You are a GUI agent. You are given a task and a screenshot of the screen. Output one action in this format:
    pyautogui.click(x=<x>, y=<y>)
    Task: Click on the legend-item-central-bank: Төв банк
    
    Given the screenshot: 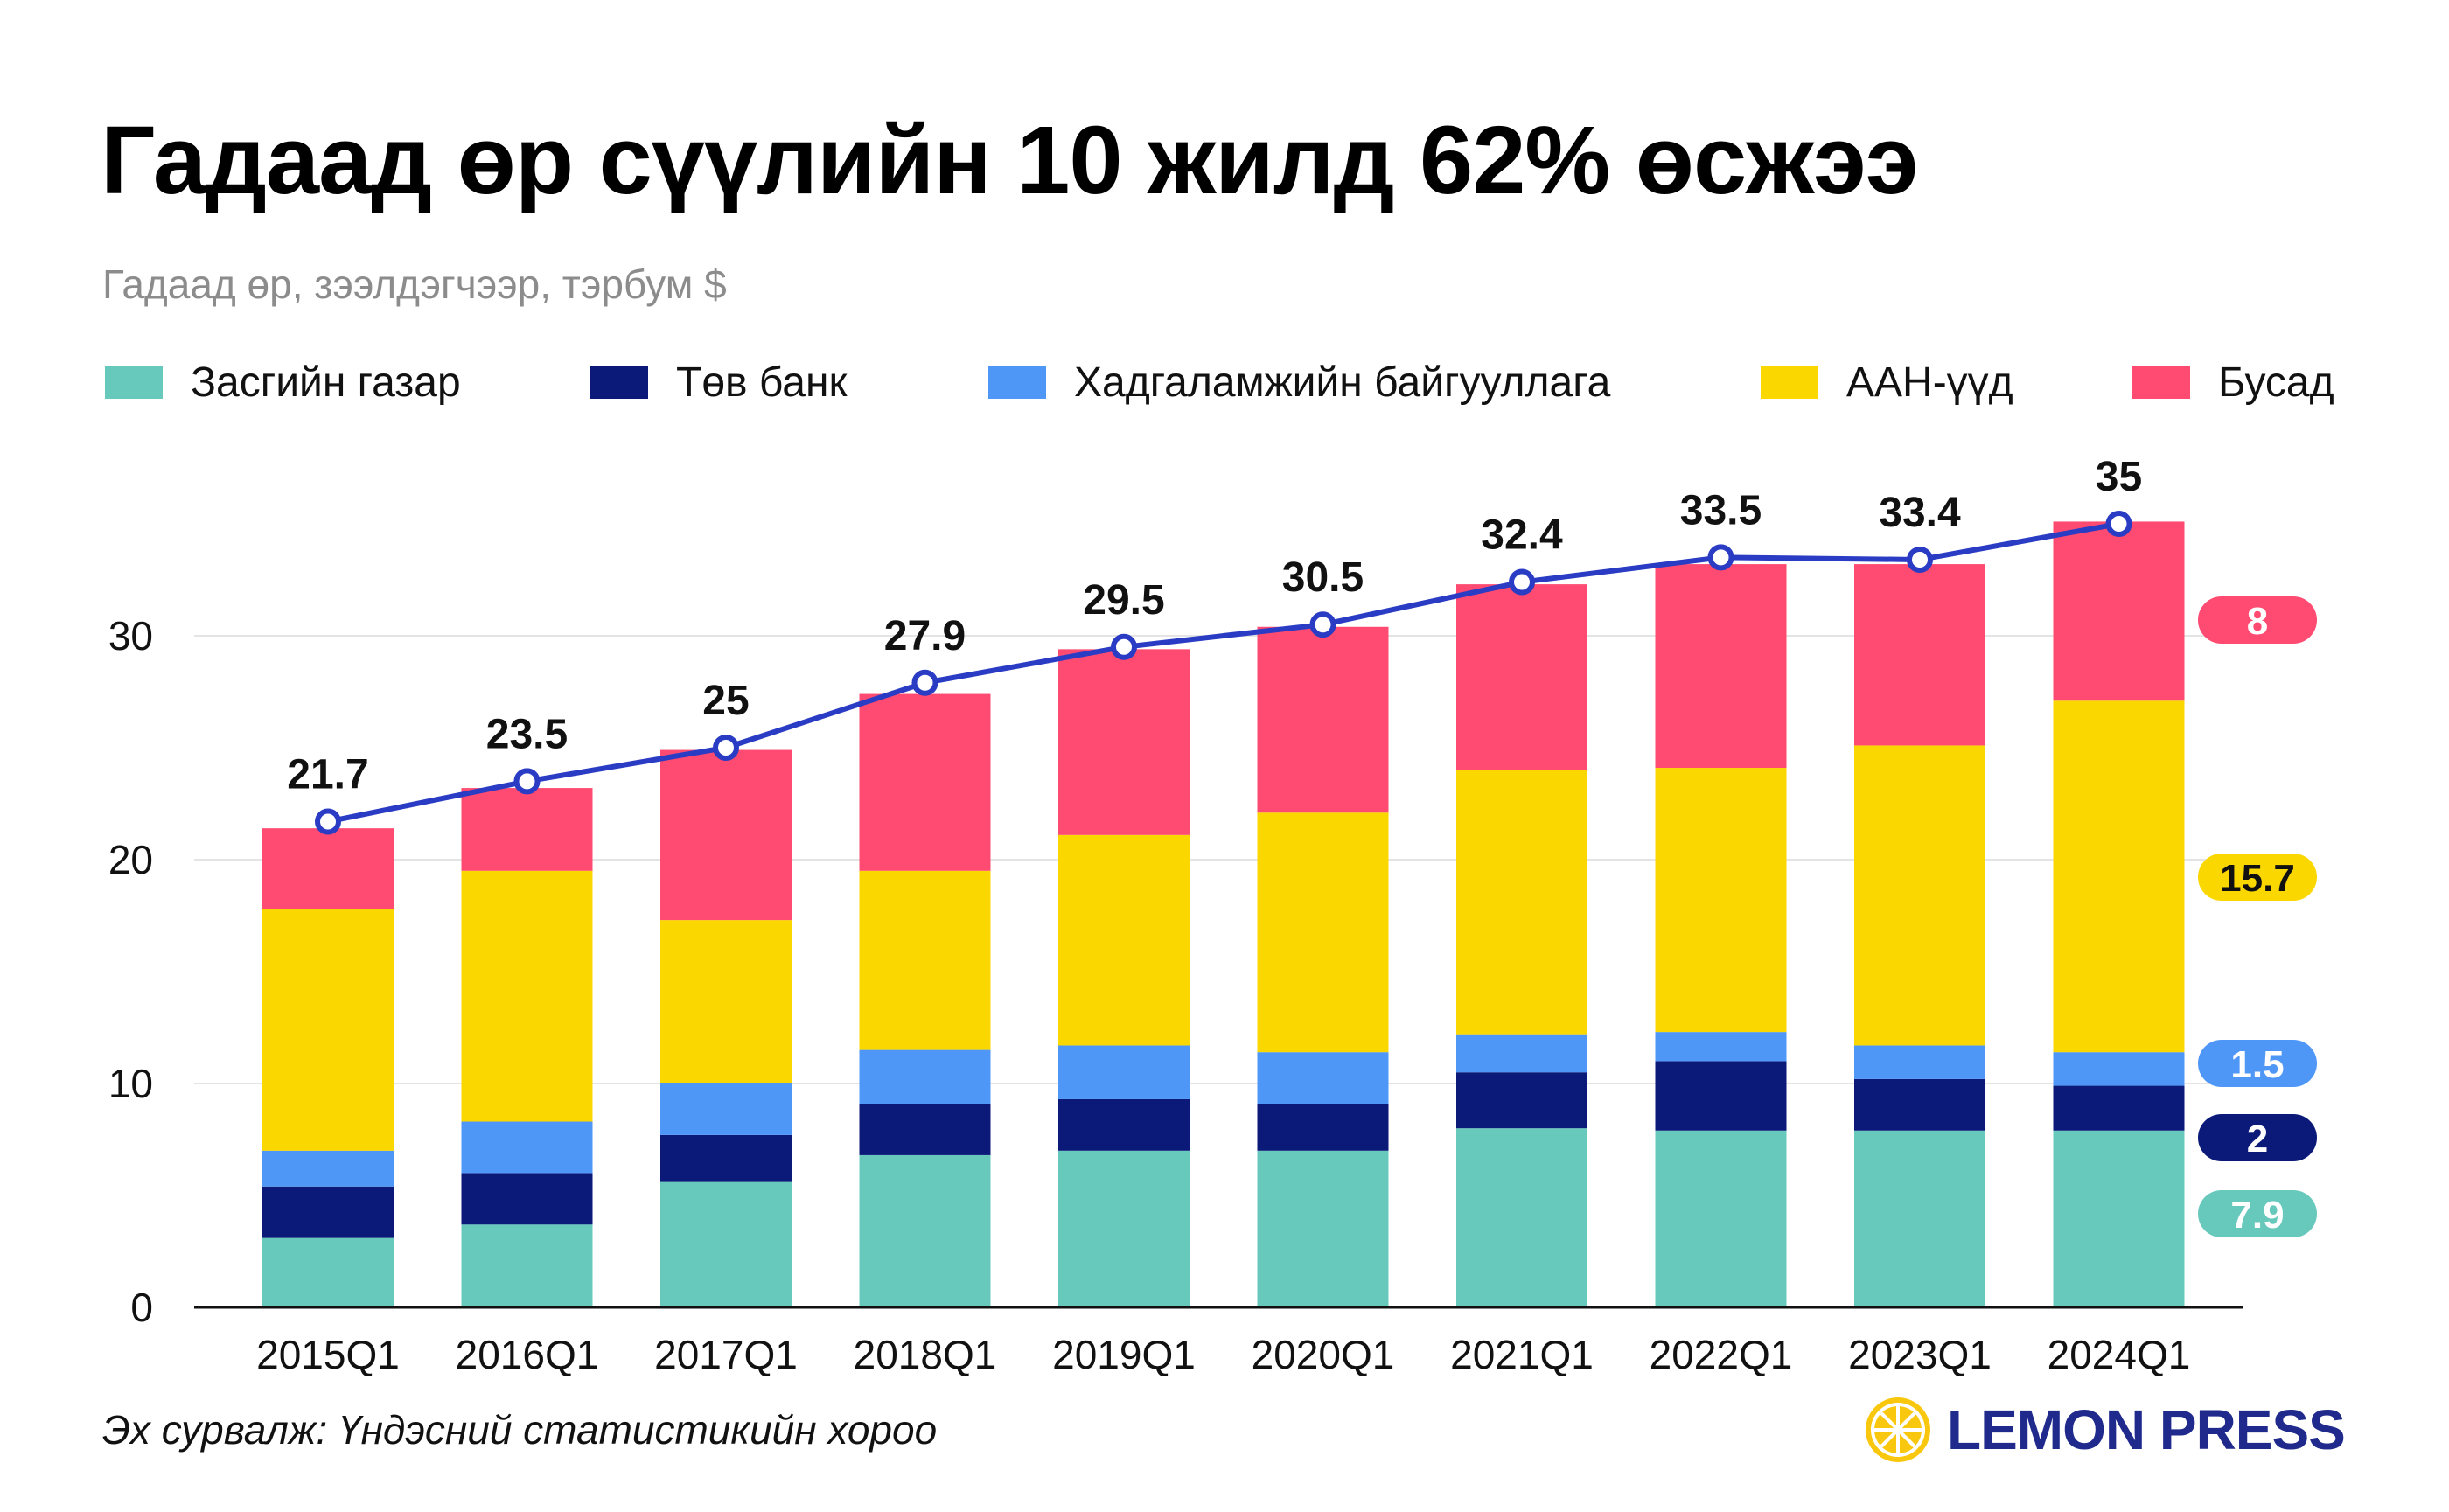 What is the action you would take?
    pyautogui.click(x=719, y=383)
    